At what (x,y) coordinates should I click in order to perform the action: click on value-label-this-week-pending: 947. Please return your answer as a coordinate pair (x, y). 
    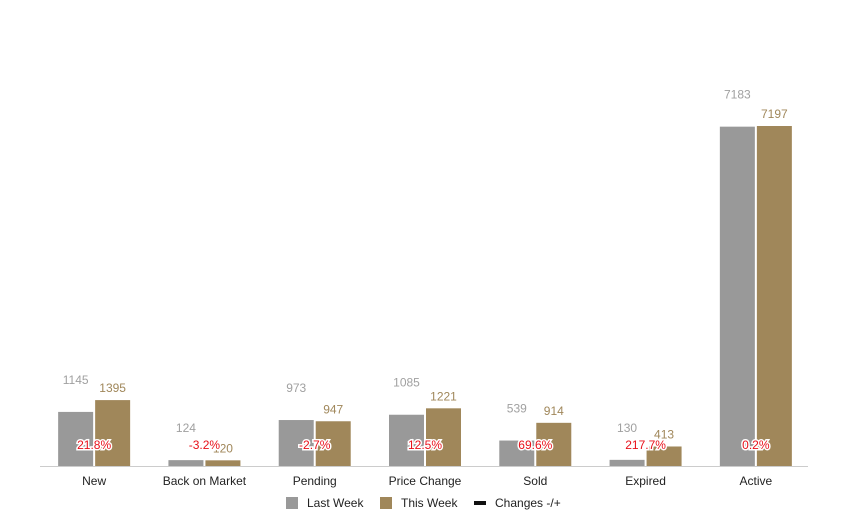
    Looking at the image, I should click on (333, 409).